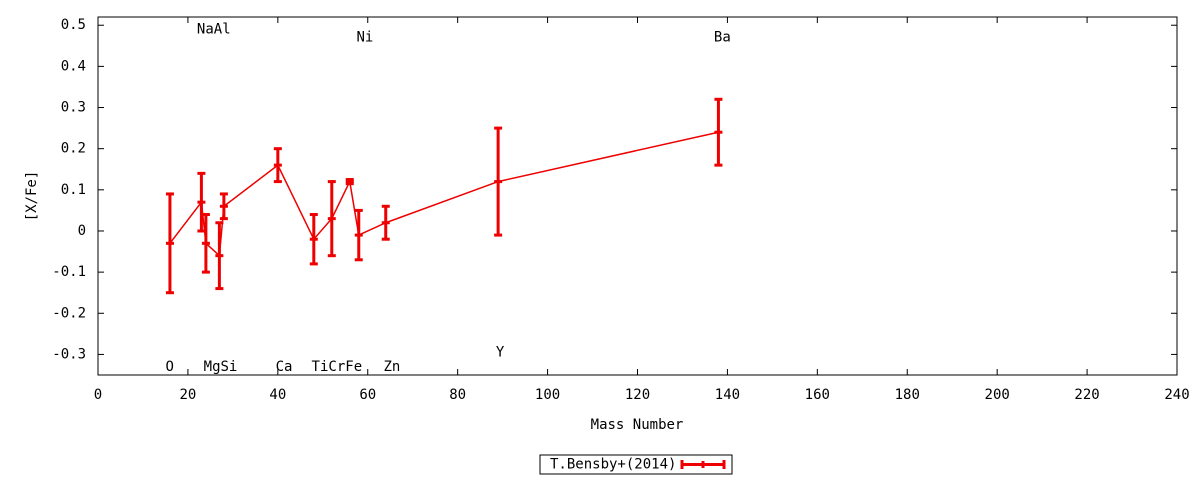 The width and height of the screenshot is (1200, 480). I want to click on y-tick-label: -0.1, so click(69, 272).